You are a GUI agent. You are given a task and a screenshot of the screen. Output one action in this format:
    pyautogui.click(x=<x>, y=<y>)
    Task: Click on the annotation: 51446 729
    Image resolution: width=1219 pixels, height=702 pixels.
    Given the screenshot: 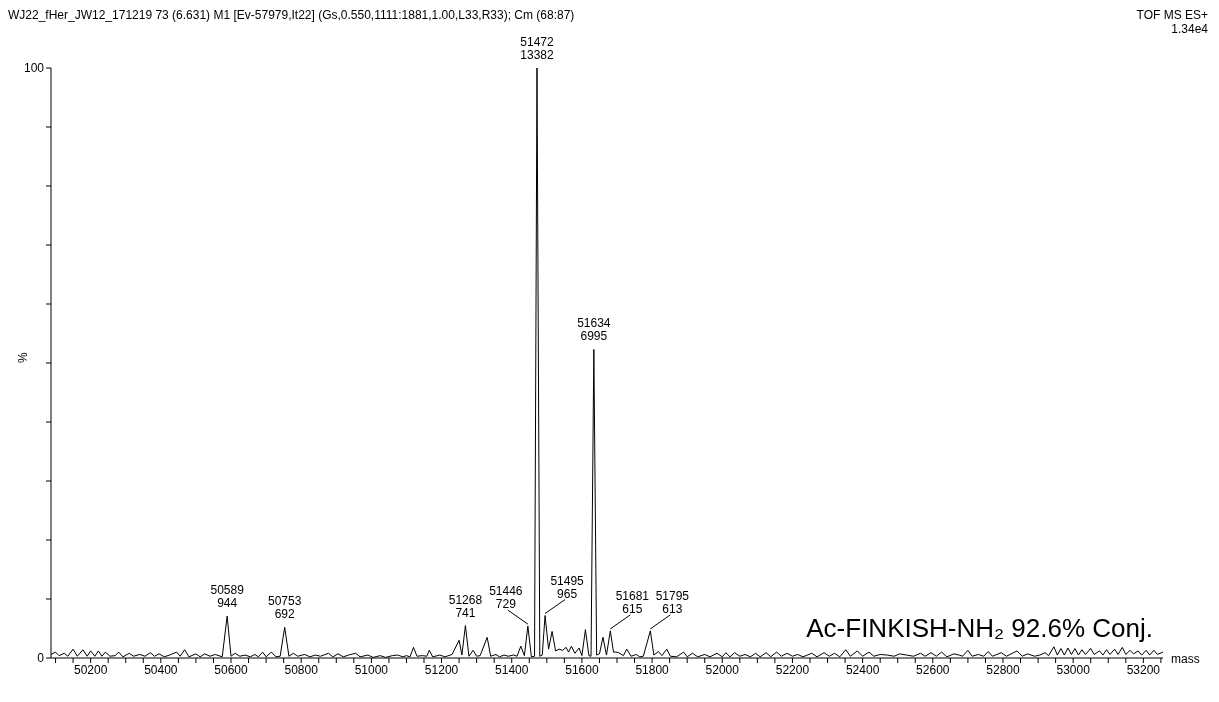 What is the action you would take?
    pyautogui.click(x=506, y=598)
    